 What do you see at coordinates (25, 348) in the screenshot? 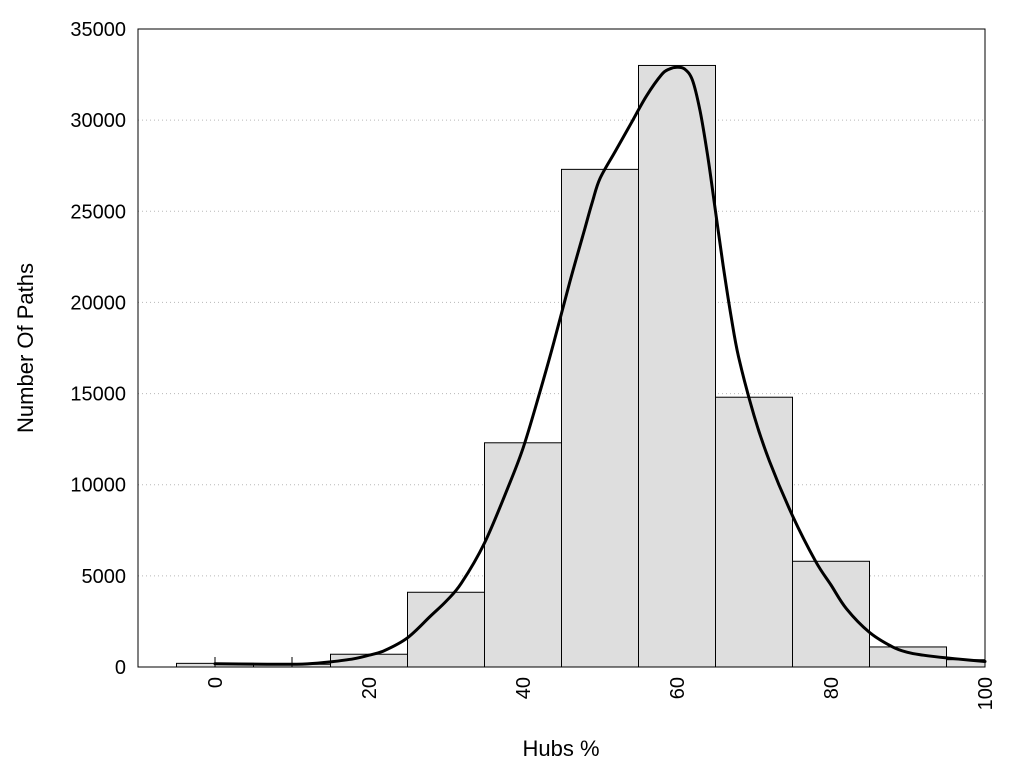
I see `y-axis-title: Number Of Paths` at bounding box center [25, 348].